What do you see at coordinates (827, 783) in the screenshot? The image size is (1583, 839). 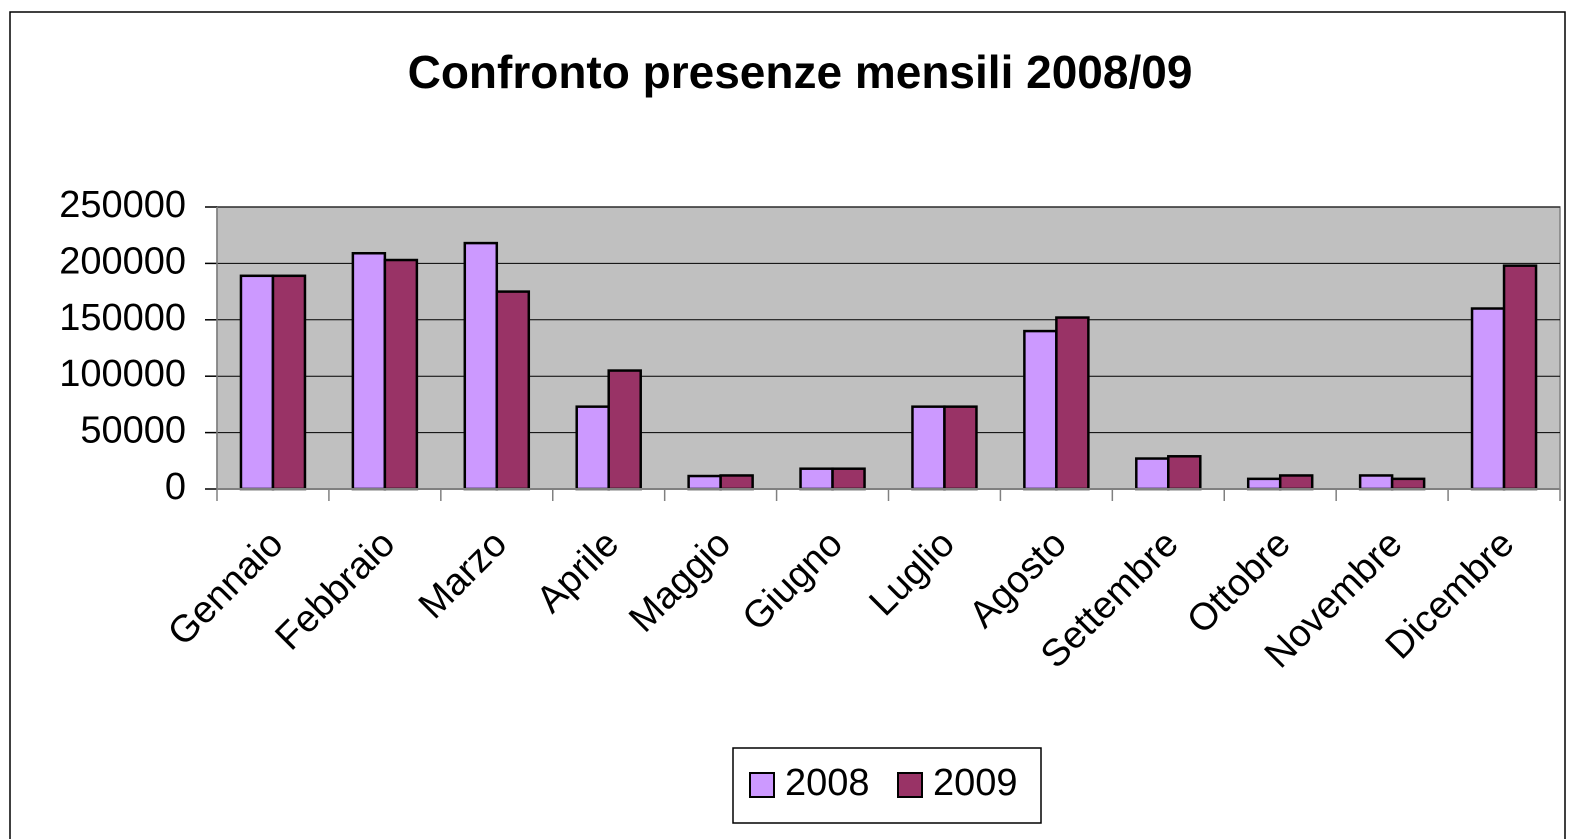 I see `legend-label: 2008` at bounding box center [827, 783].